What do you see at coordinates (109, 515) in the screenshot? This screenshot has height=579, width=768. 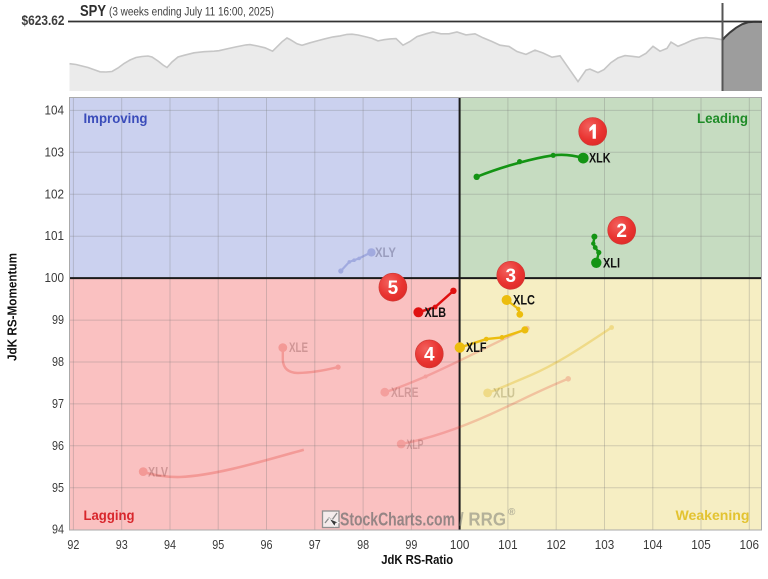 I see `svg-text: Lagging` at bounding box center [109, 515].